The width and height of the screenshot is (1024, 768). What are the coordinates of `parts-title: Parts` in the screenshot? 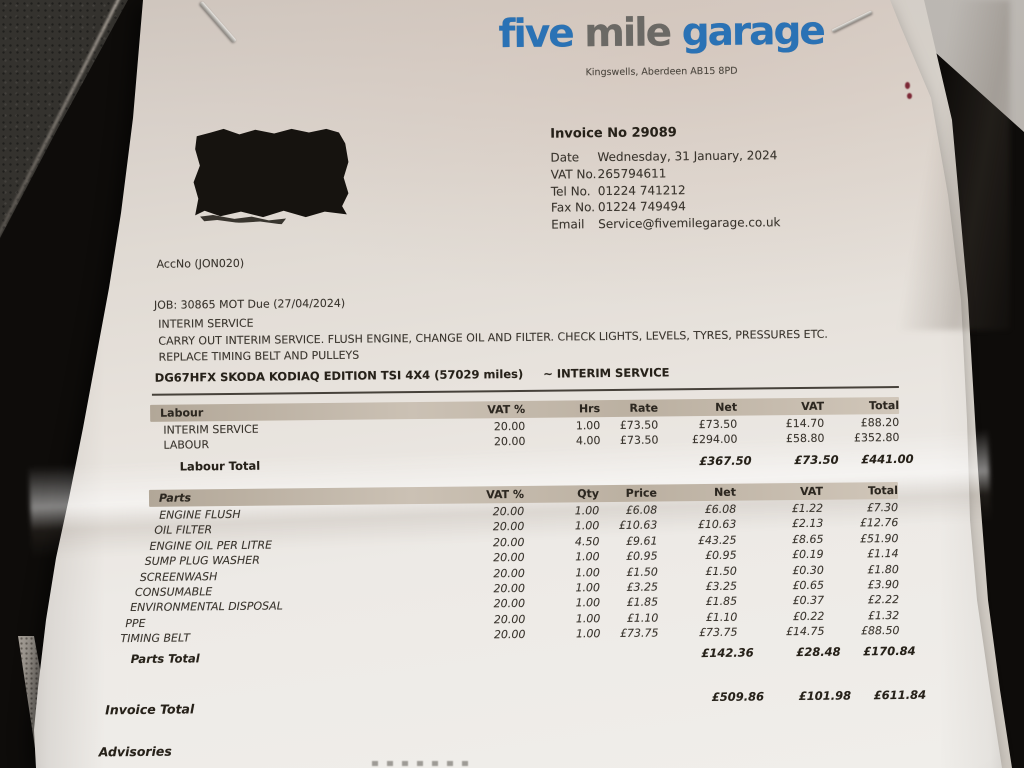 It's located at (175, 498).